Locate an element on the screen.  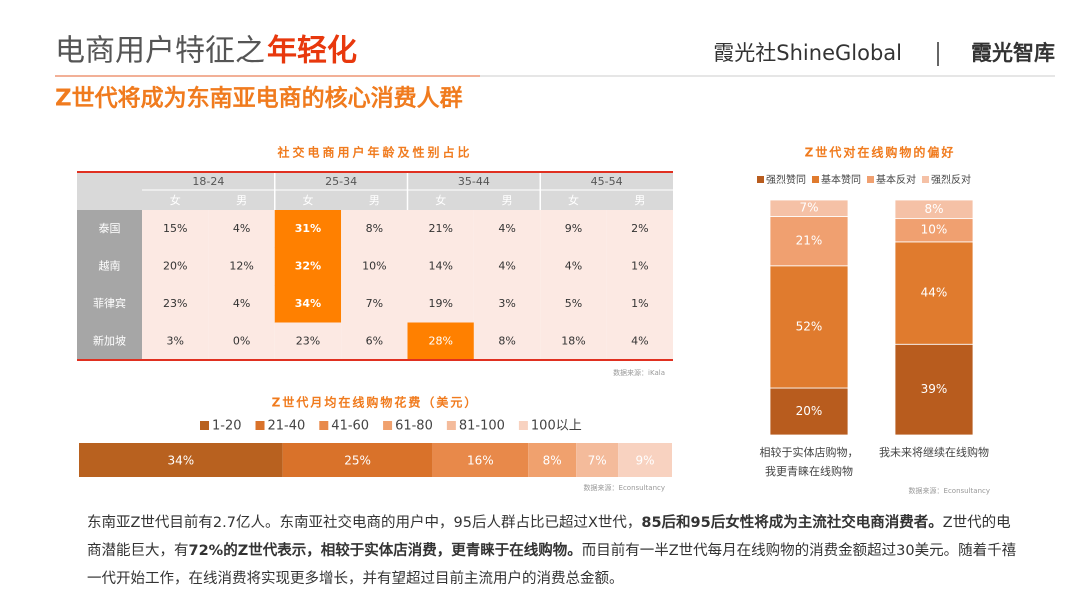
cell-value: 34% is located at coordinates (308, 303).